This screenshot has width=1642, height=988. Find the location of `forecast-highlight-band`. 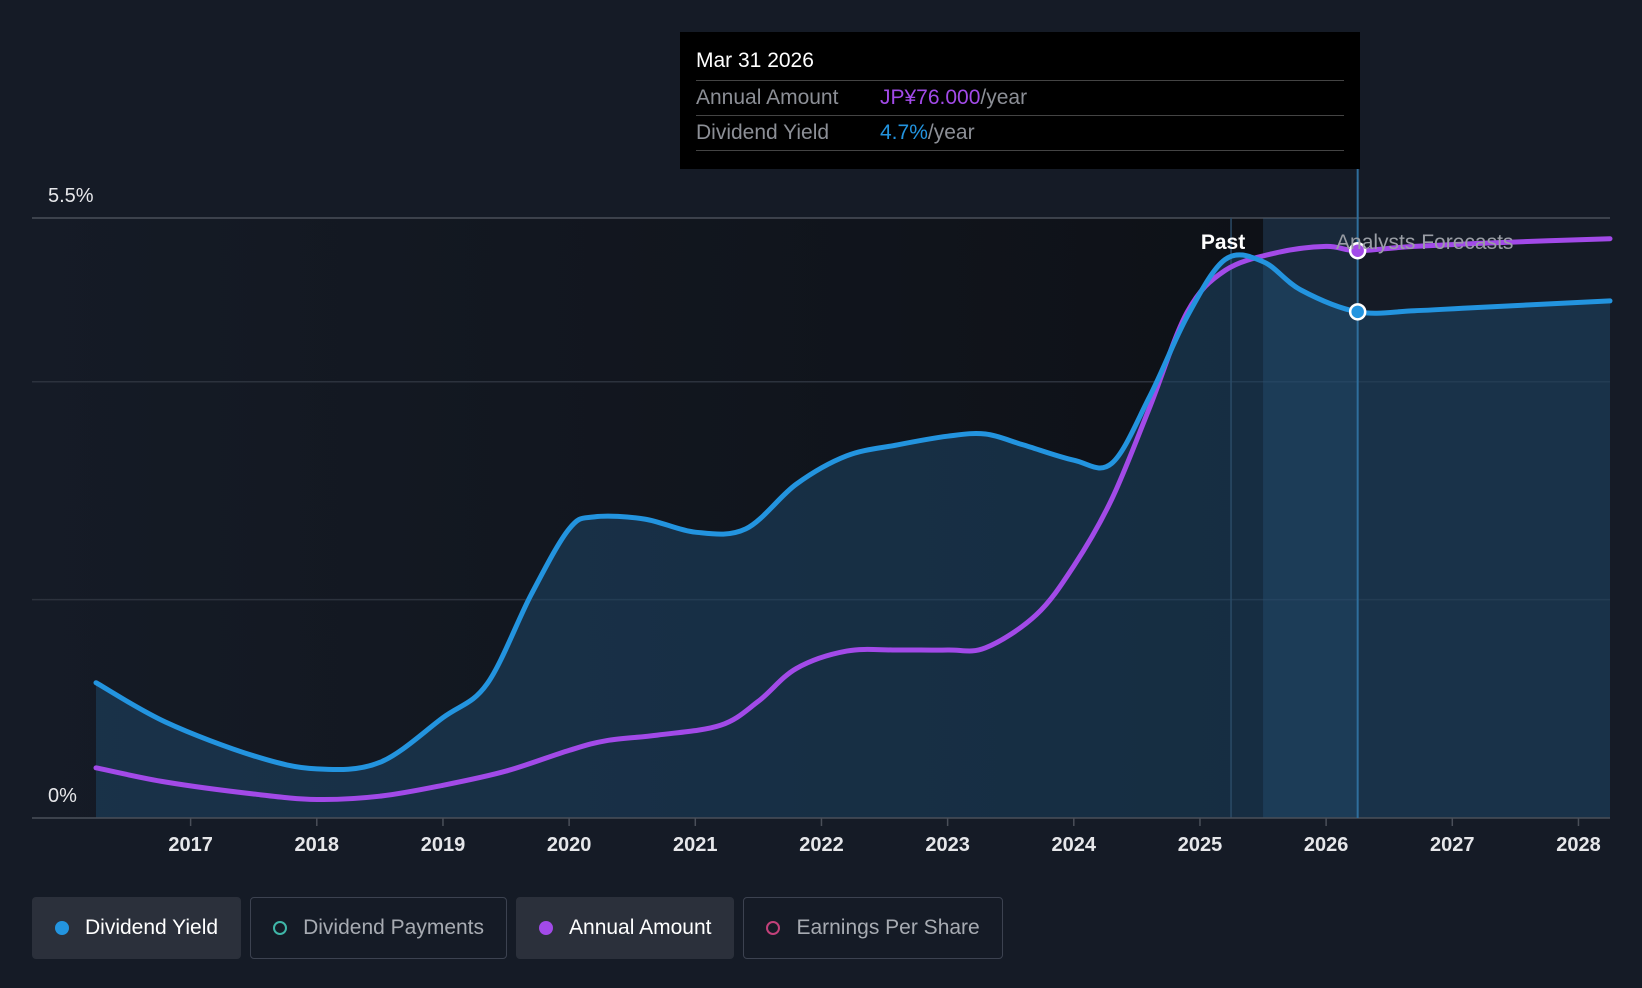

forecast-highlight-band is located at coordinates (1310, 518).